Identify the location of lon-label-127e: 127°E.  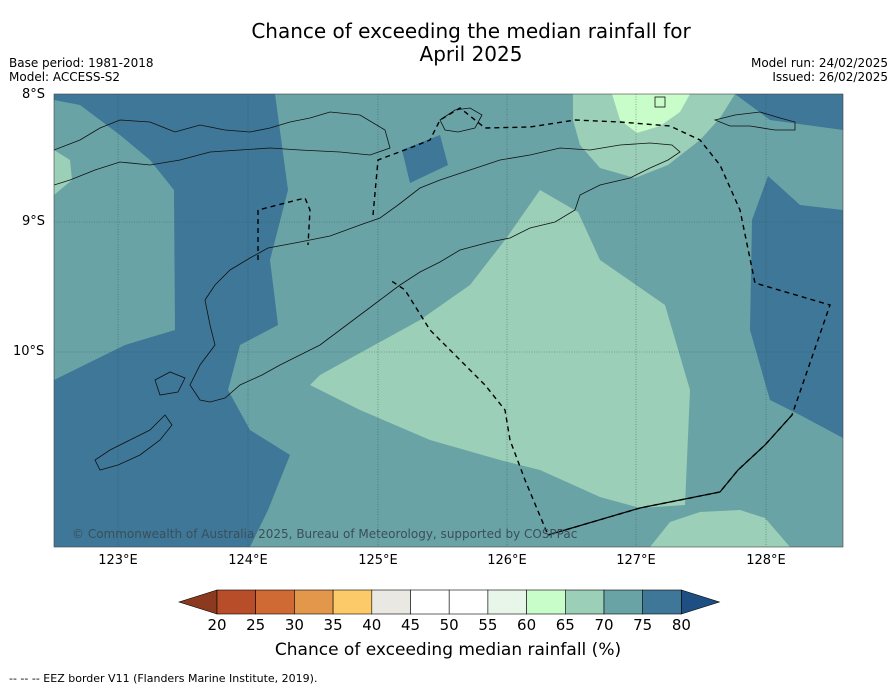
(636, 560).